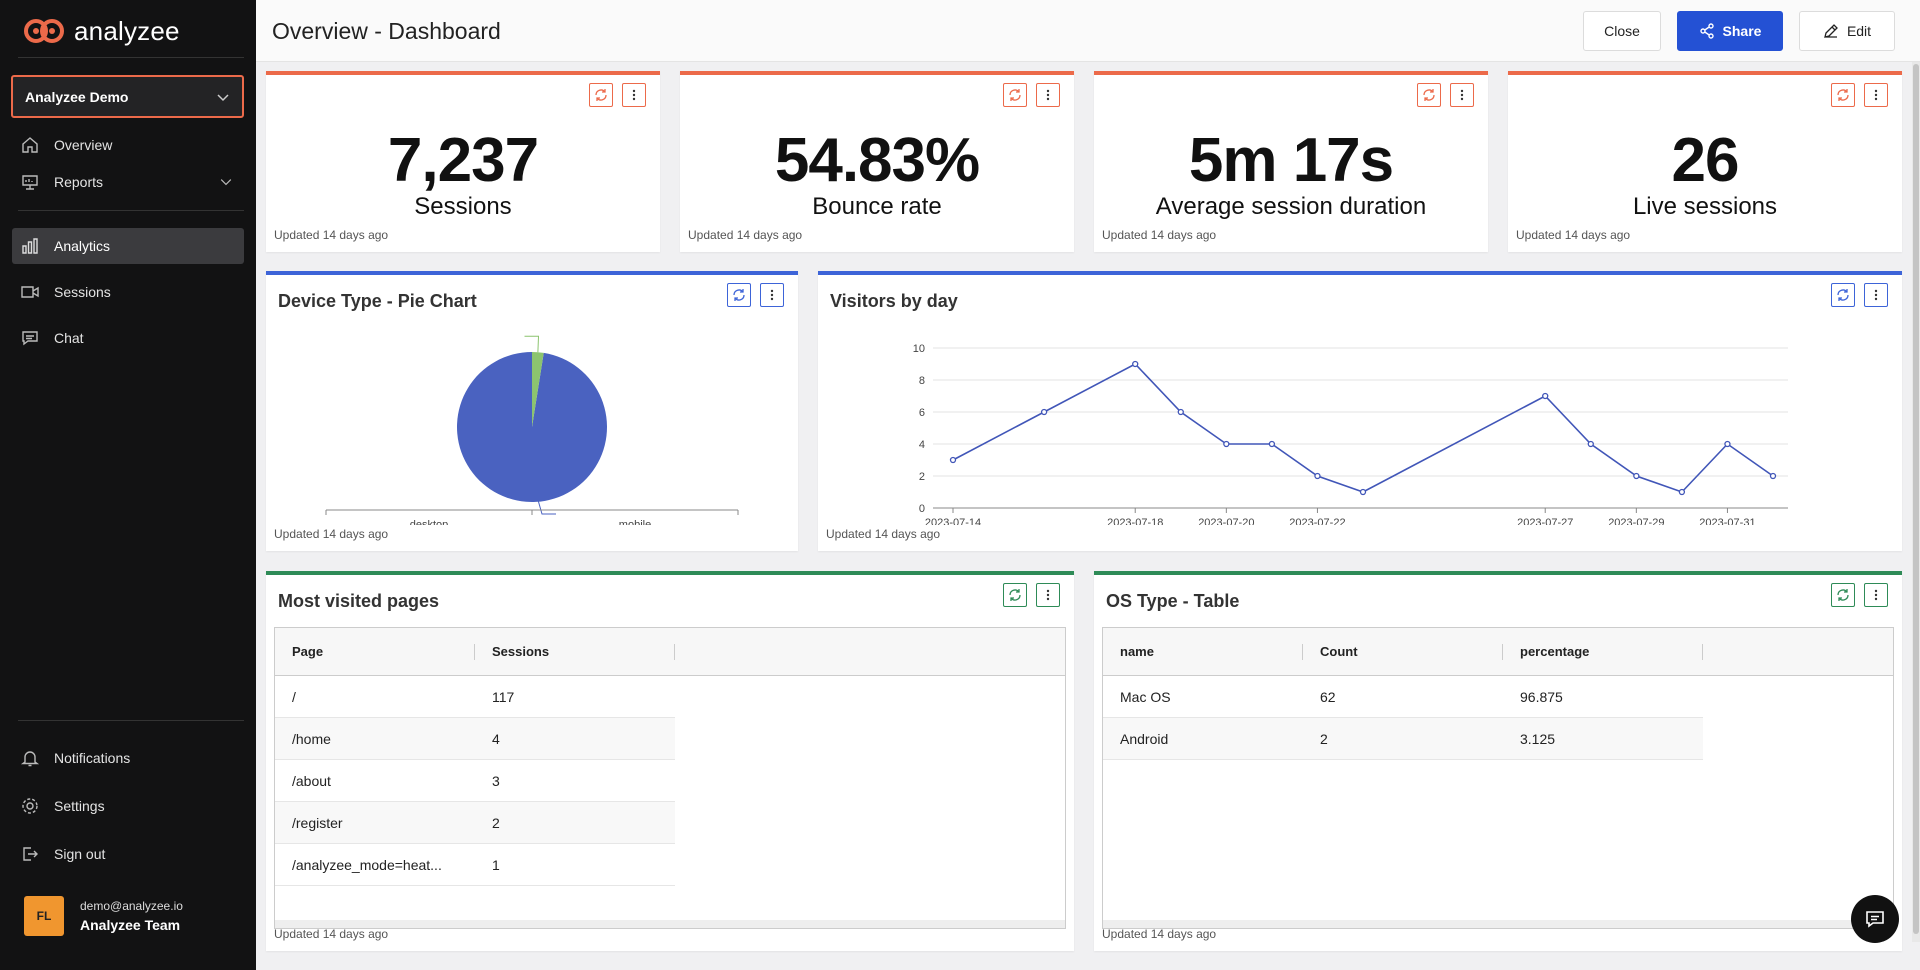 This screenshot has width=1920, height=970. What do you see at coordinates (1705, 206) in the screenshot?
I see `kpi-label: Live sessions` at bounding box center [1705, 206].